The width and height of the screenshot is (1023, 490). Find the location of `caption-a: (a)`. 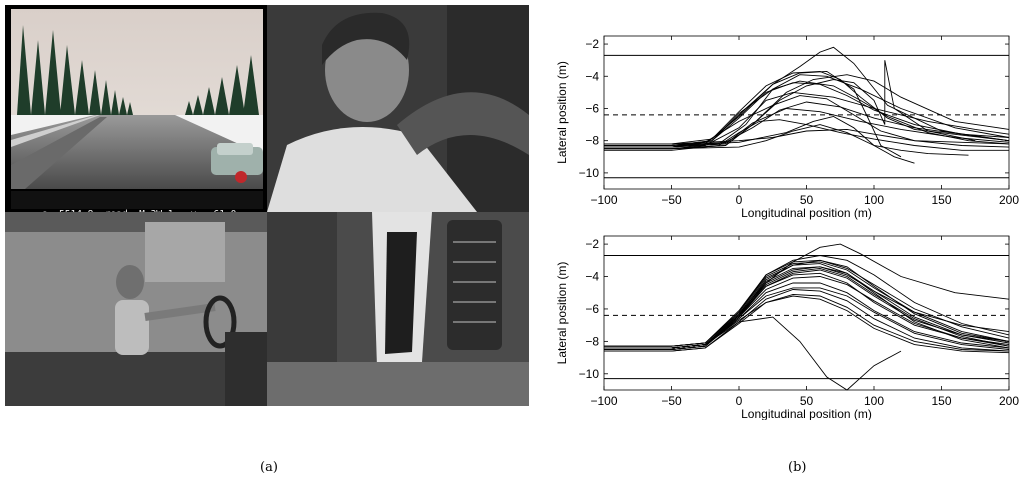

caption-a: (a) is located at coordinates (269, 467).